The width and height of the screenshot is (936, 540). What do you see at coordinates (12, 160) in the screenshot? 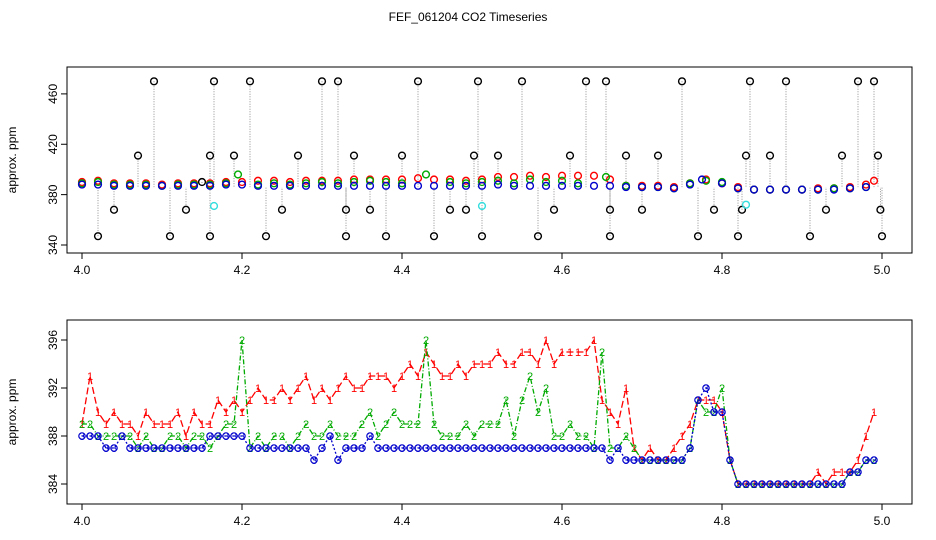
I see `y-axis-label: approx. ppm` at bounding box center [12, 160].